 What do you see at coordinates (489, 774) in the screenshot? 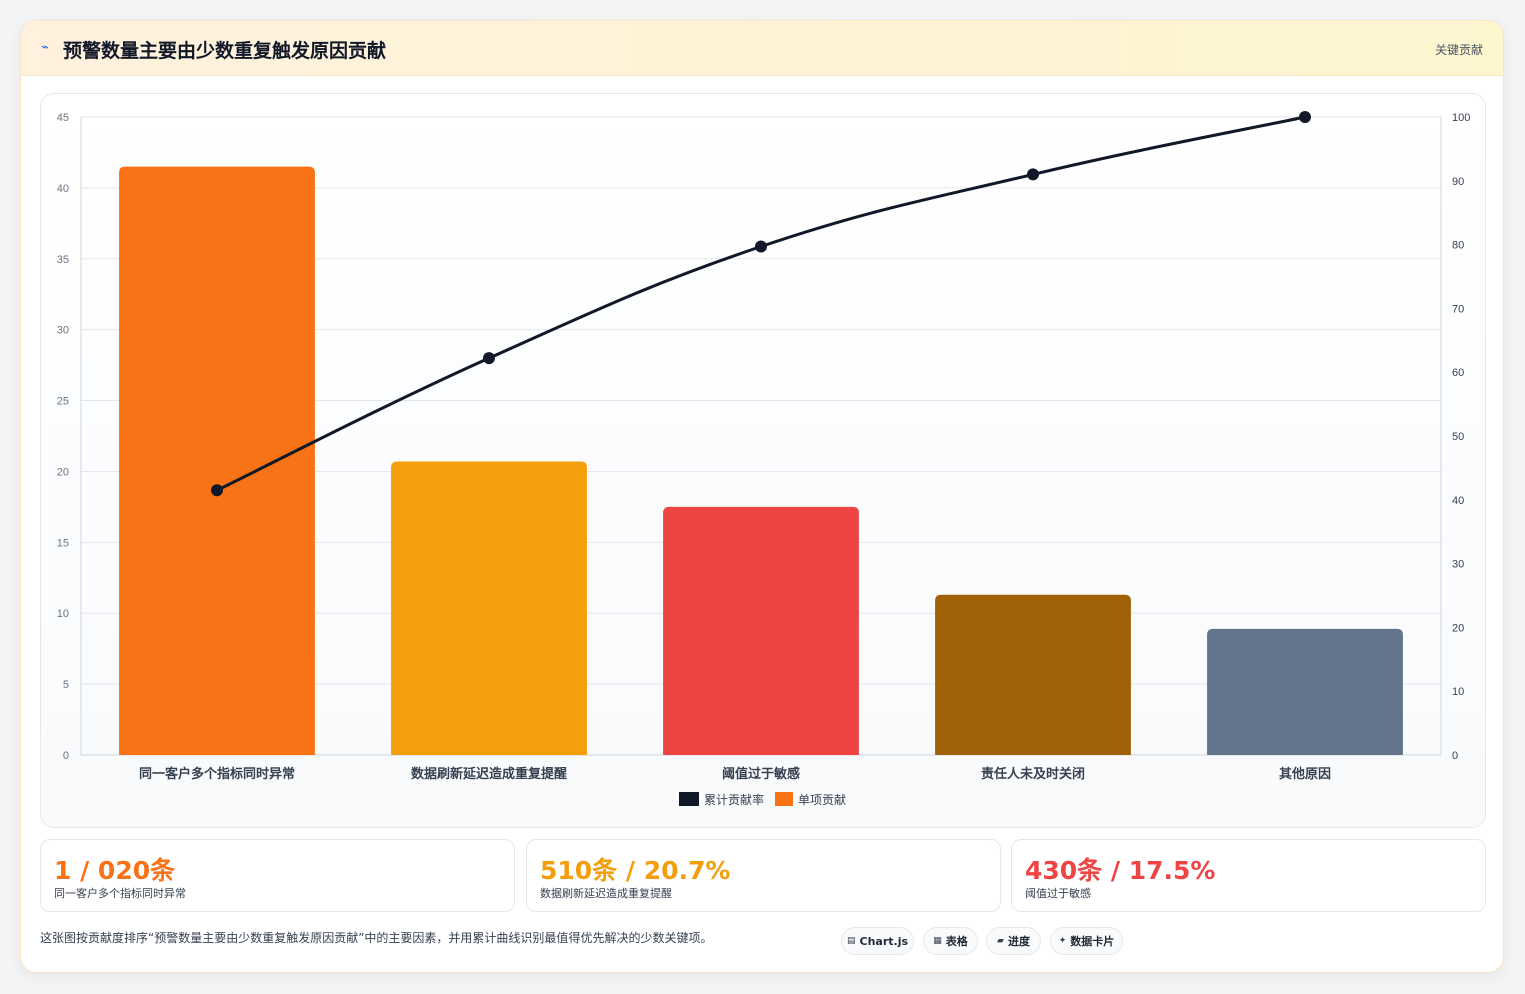
I see `x-tick-label: 数据刷新延迟造成重复提醒` at bounding box center [489, 774].